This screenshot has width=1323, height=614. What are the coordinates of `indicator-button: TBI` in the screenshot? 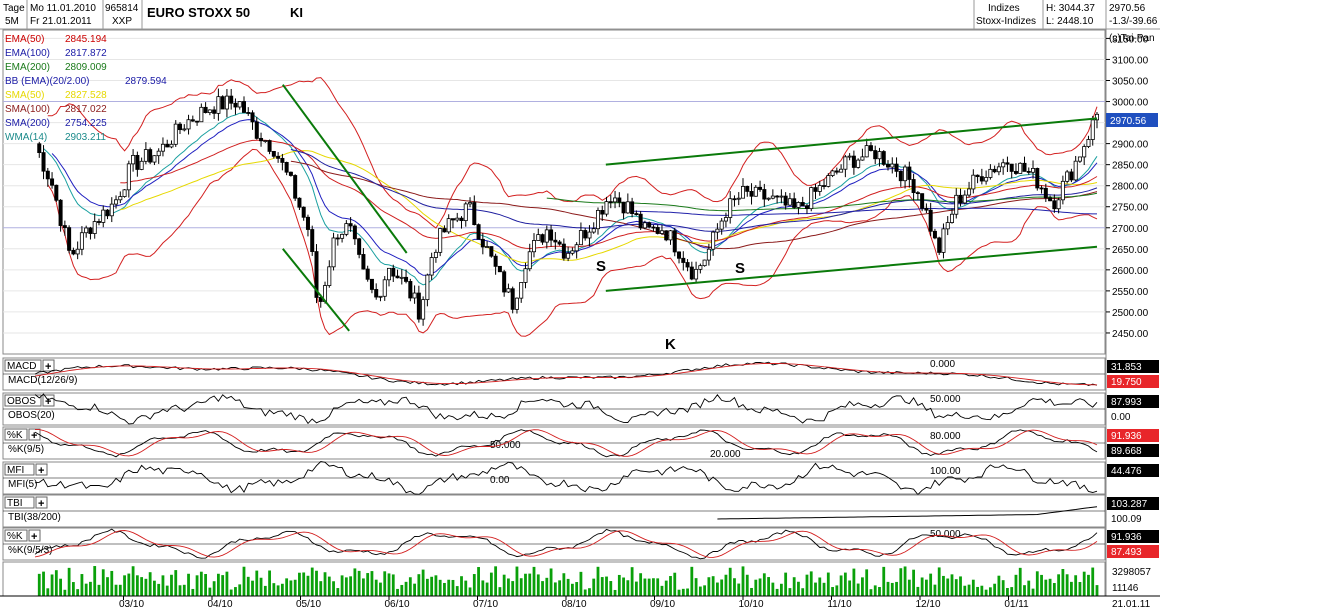 It's located at (15, 503).